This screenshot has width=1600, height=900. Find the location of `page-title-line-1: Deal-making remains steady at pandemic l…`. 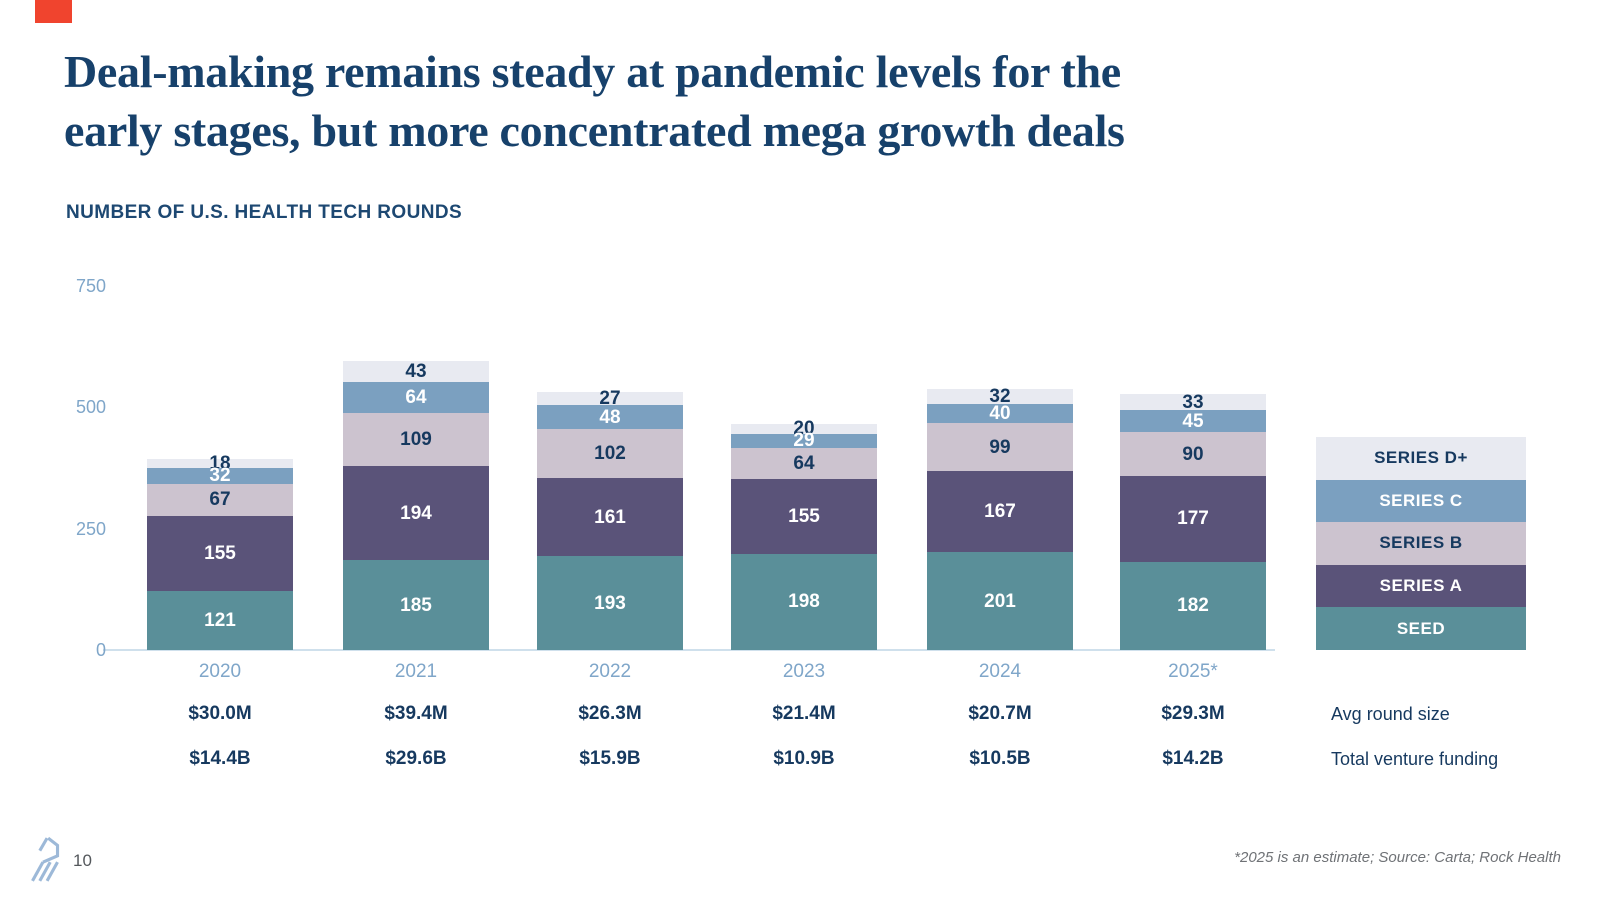

page-title-line-1: Deal-making remains steady at pandemic l… is located at coordinates (592, 71).